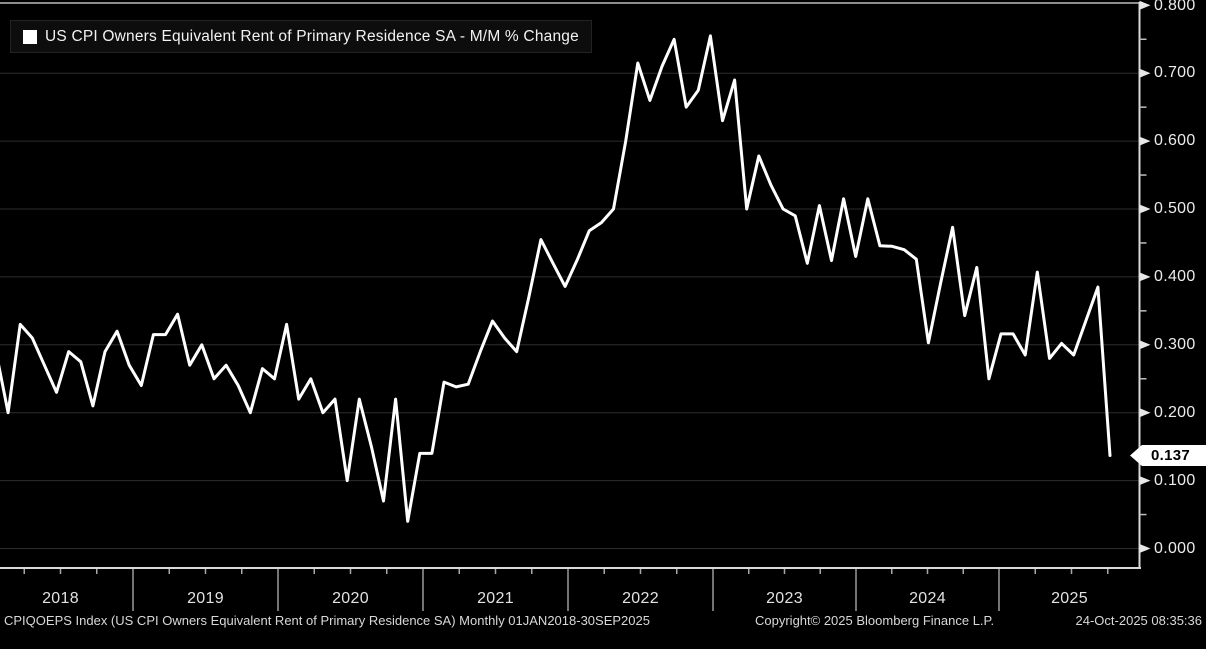 The height and width of the screenshot is (649, 1206). What do you see at coordinates (1171, 455) in the screenshot?
I see `last-value-text: 0.137` at bounding box center [1171, 455].